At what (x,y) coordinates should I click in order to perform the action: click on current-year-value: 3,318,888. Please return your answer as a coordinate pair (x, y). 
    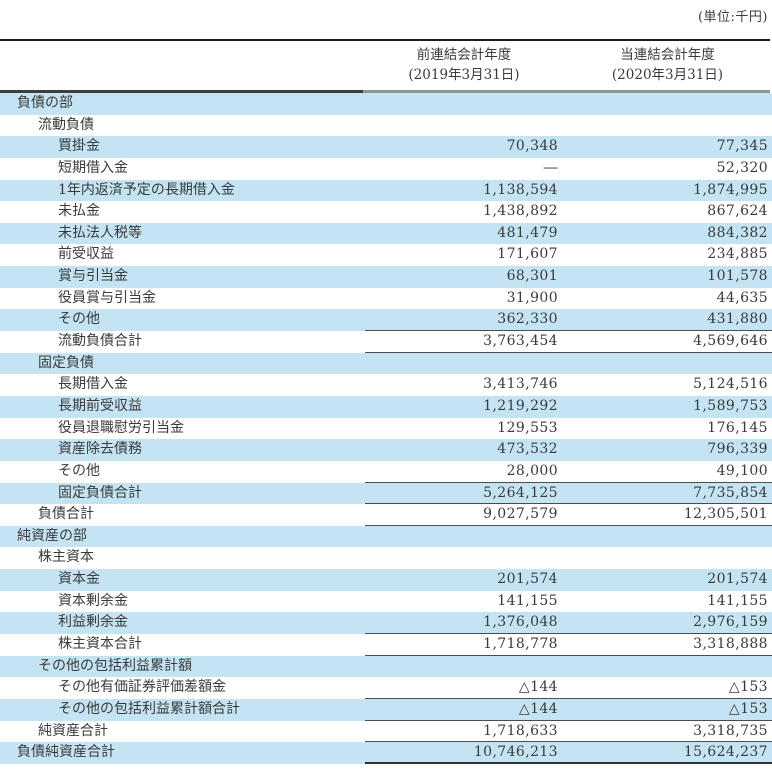
    Looking at the image, I should click on (730, 644).